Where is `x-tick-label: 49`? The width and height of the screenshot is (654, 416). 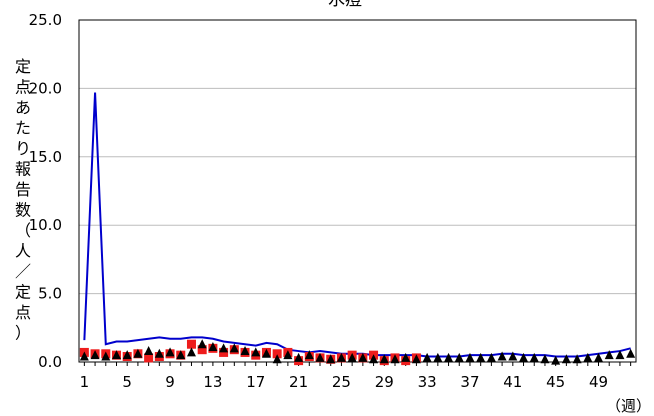
x-tick-label: 49 is located at coordinates (598, 382).